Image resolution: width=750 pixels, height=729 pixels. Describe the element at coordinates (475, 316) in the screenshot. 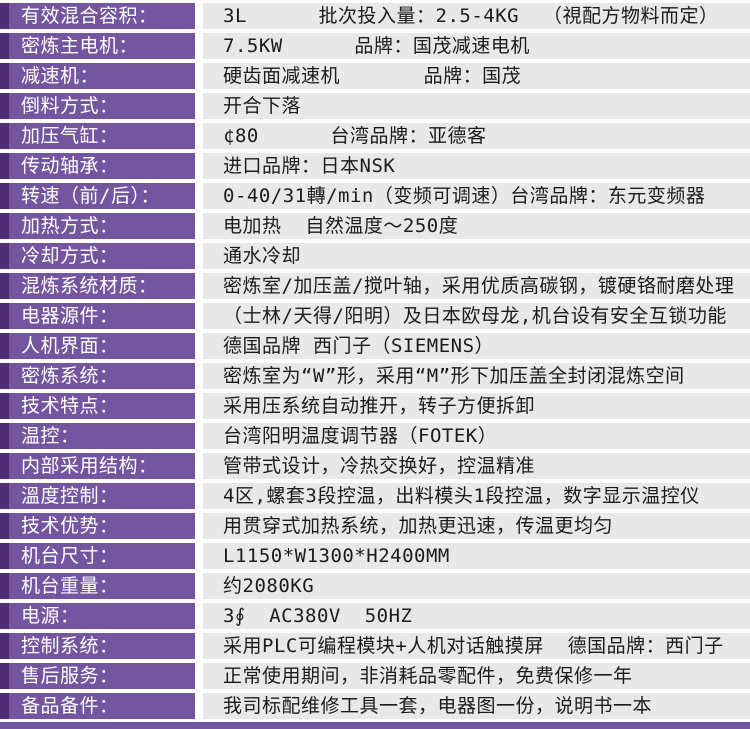

I see `spec-value-text: （士林/天得/阳明）及日本欧母龙,机台设有安全互锁功能` at that location.